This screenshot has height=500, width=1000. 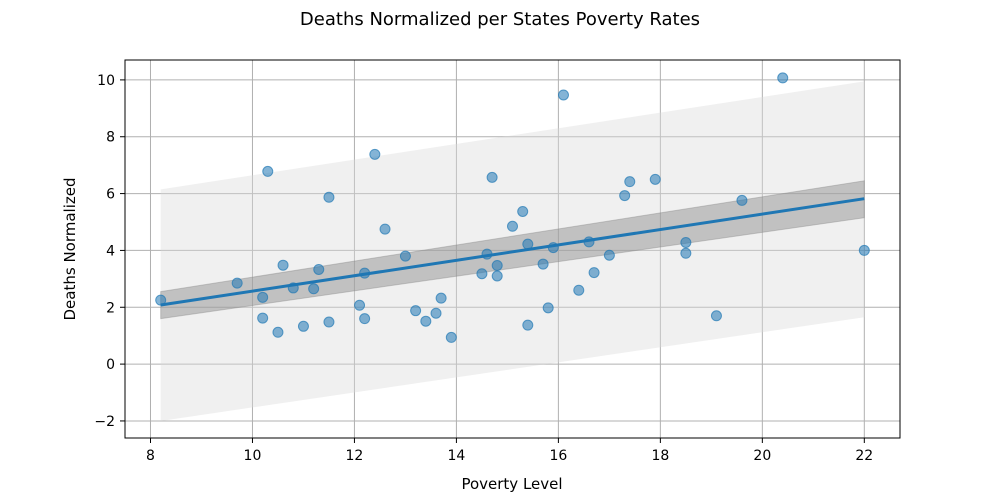 I want to click on x-tick-label: 8, so click(x=150, y=456).